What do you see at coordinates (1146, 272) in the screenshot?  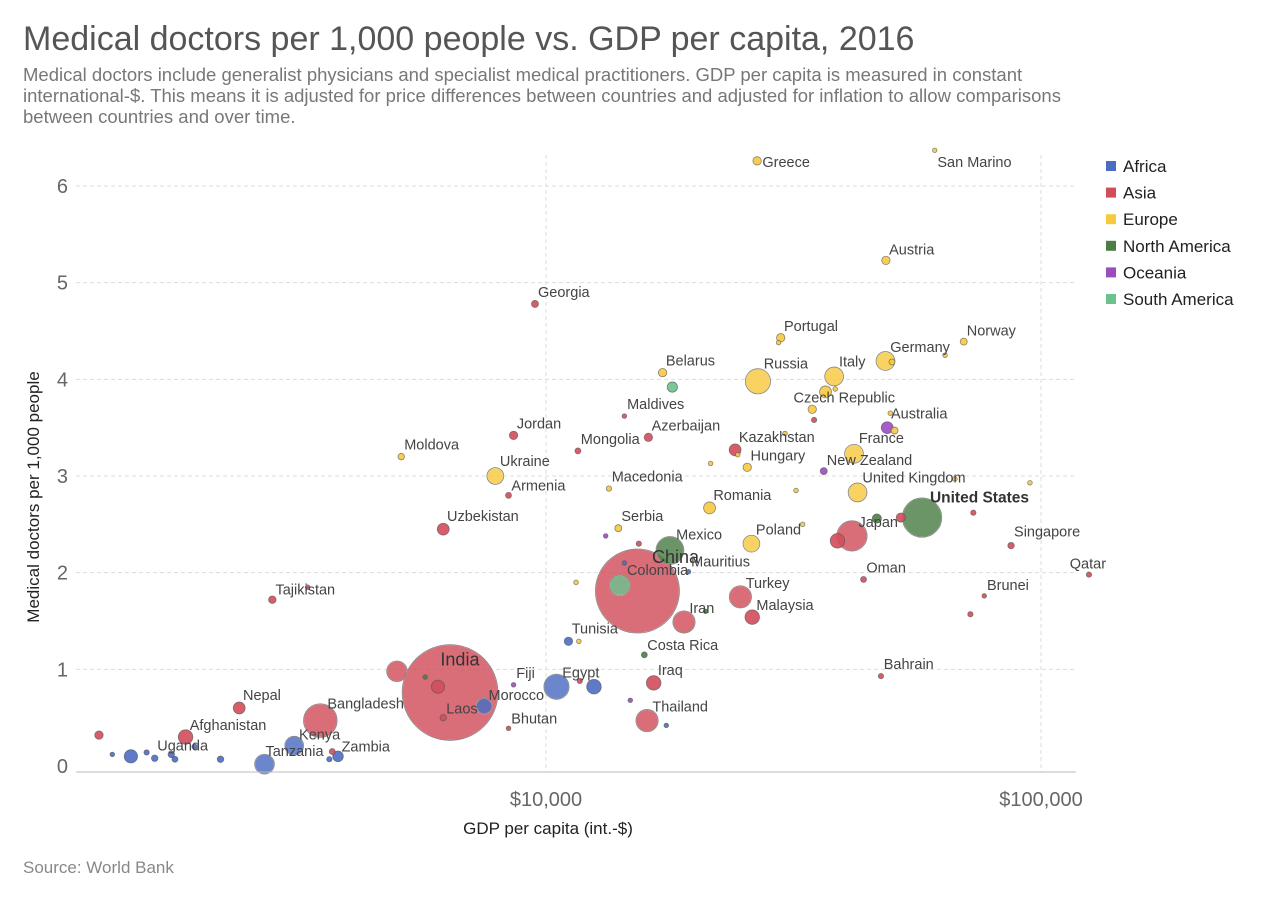 I see `legend-item-oceania: Oceania` at bounding box center [1146, 272].